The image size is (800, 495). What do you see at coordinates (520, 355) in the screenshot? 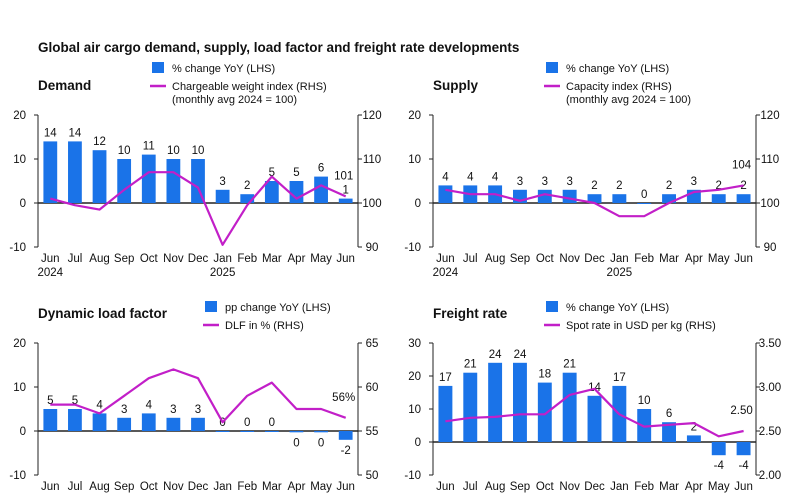
I see `bar-data-label: 24` at bounding box center [520, 355].